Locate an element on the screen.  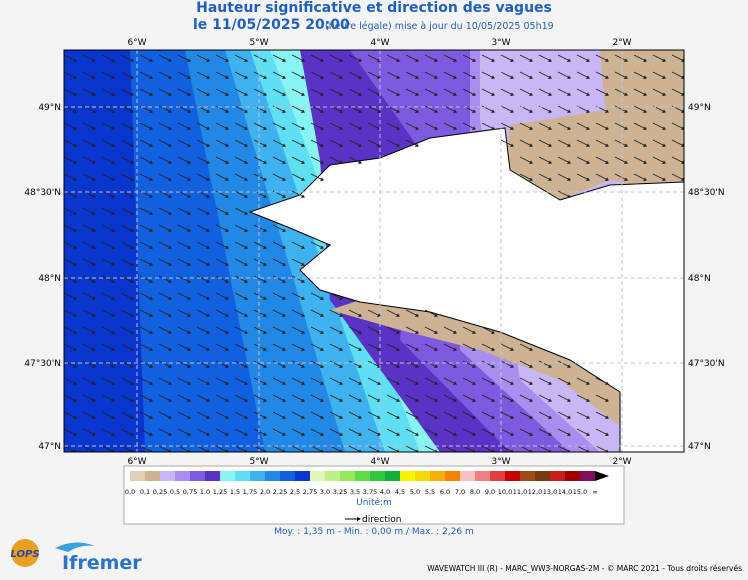
lon-label-top: 2°W is located at coordinates (621, 43).